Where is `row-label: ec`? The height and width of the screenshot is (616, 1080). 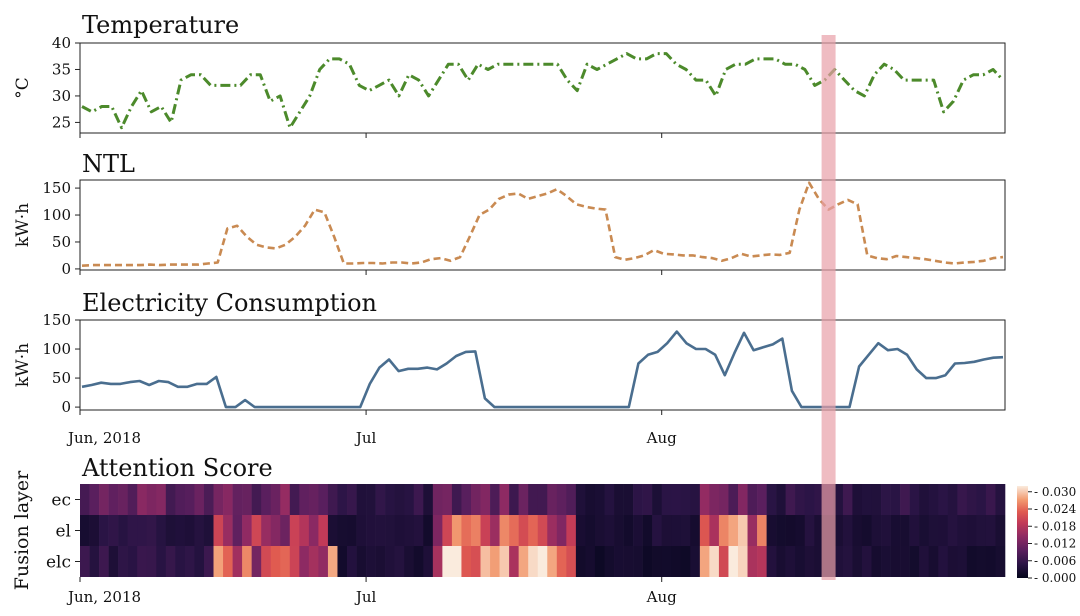 row-label: ec is located at coordinates (61, 501).